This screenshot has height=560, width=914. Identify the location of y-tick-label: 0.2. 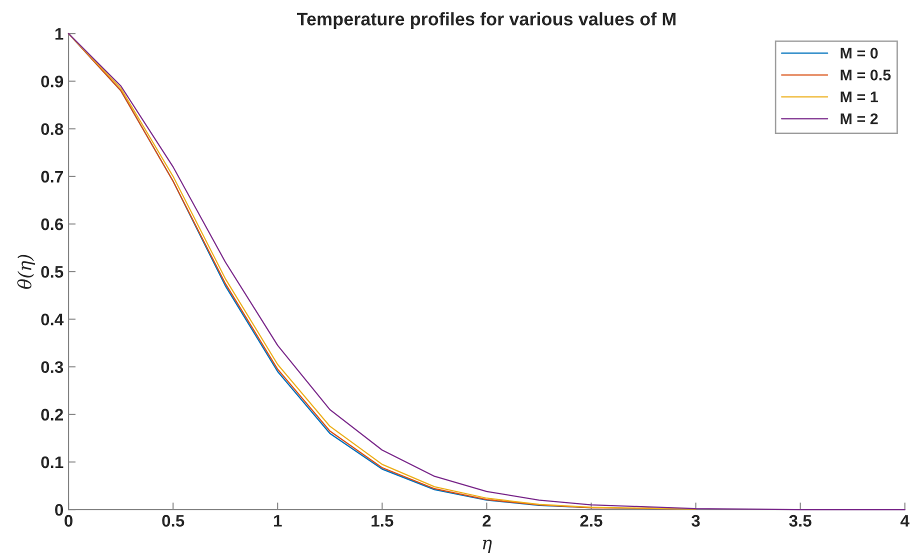
(52, 414).